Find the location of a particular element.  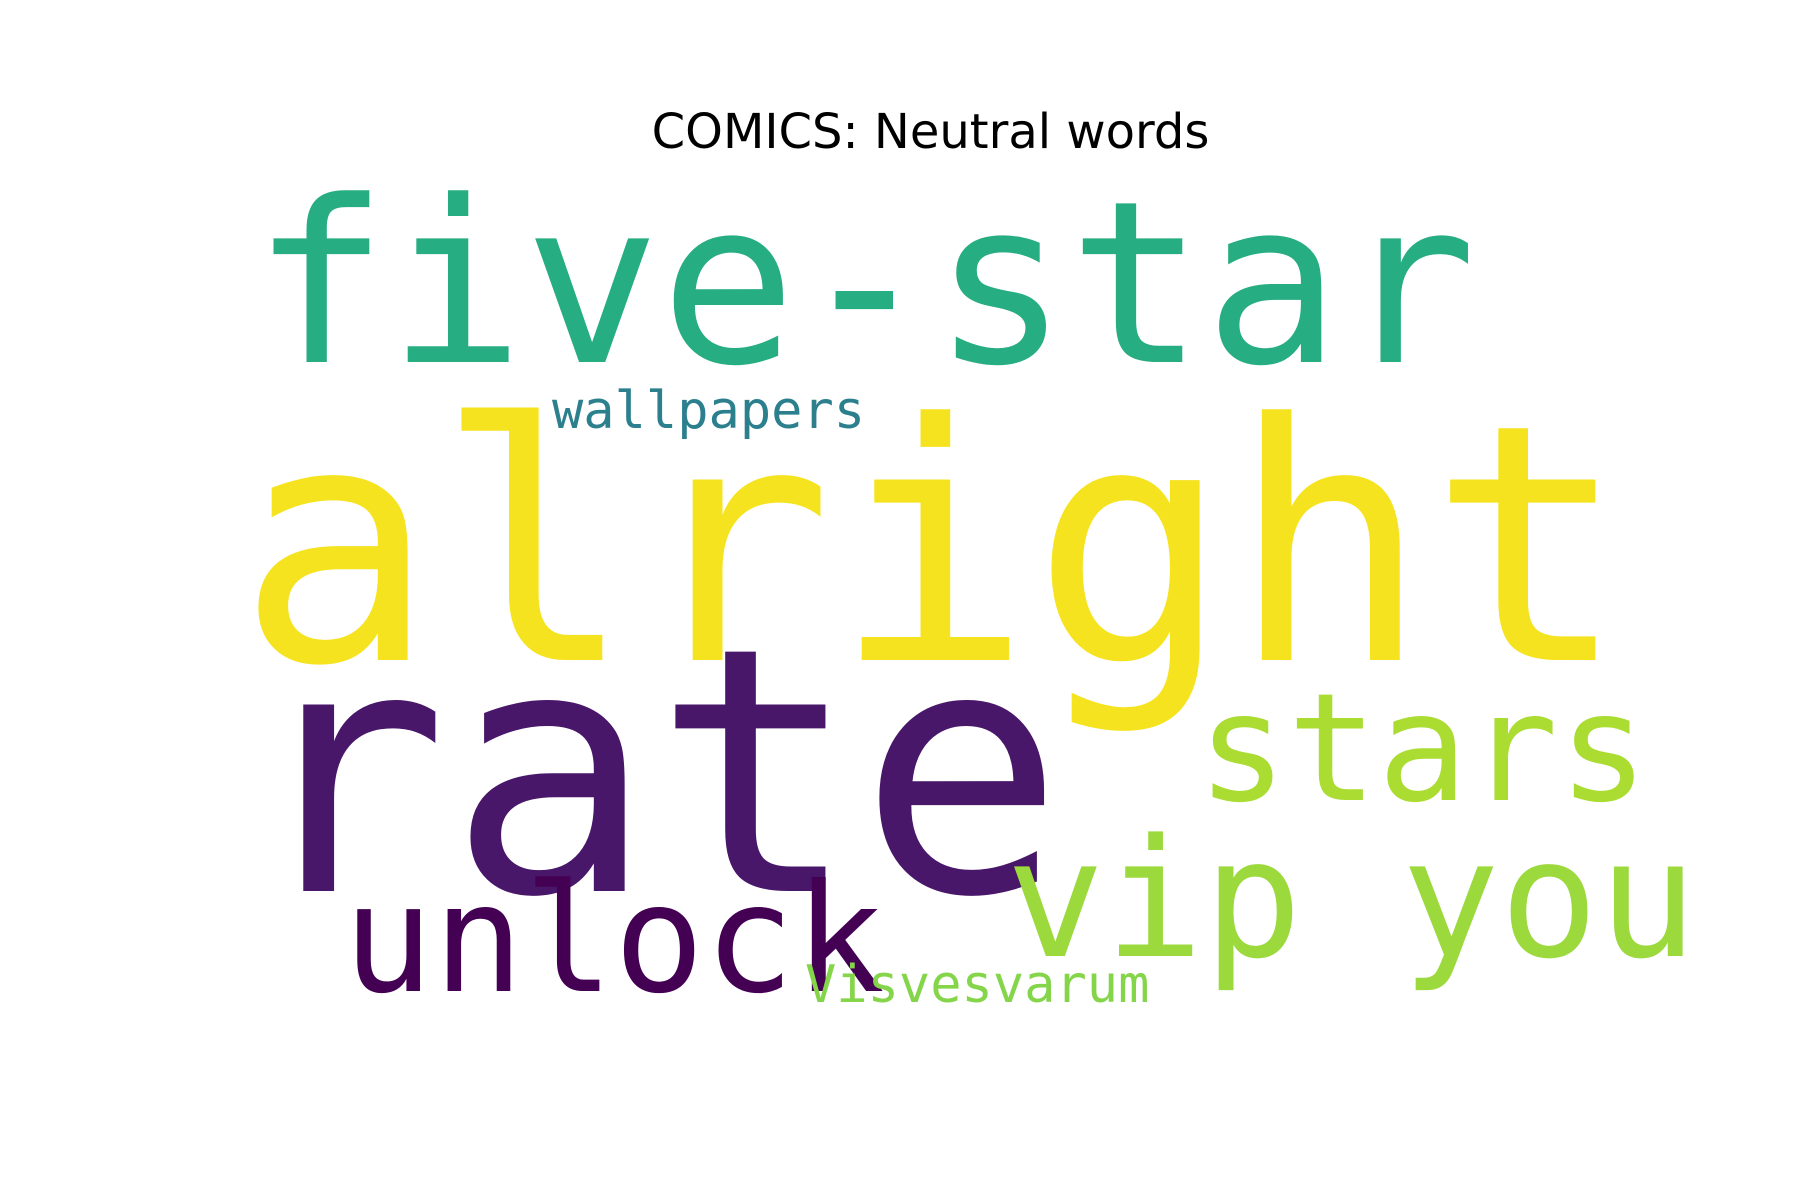

word-stars: stars is located at coordinates (1423, 749).